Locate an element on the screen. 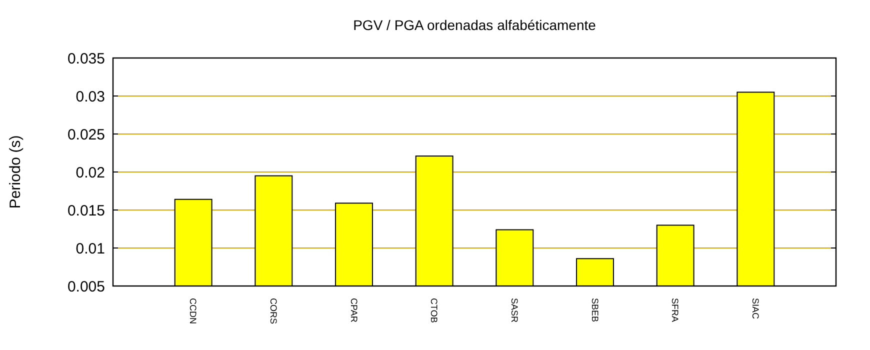 The image size is (870, 350). y-tick-label: 0.005 is located at coordinates (86, 287).